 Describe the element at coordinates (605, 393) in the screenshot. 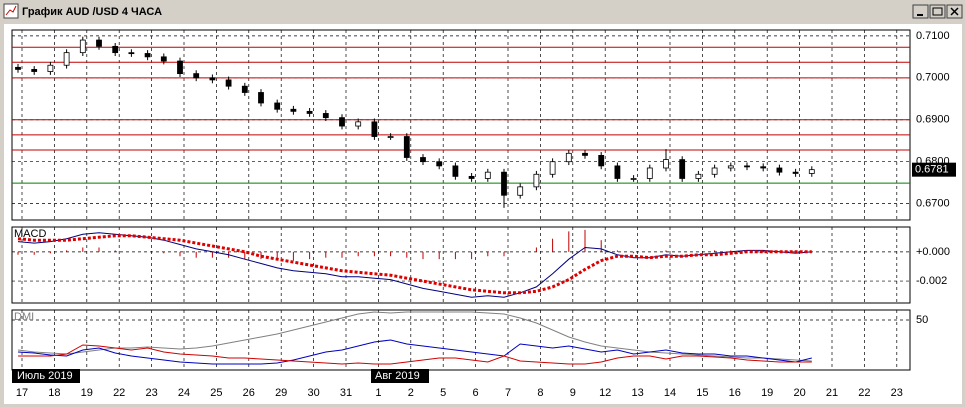

I see `x-tick-label: 12` at that location.